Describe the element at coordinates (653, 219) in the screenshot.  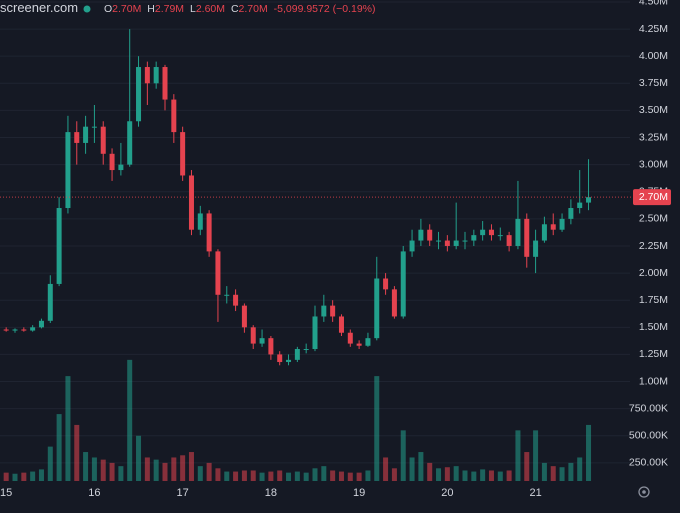
I see `y-tick-label: 2.50M` at that location.